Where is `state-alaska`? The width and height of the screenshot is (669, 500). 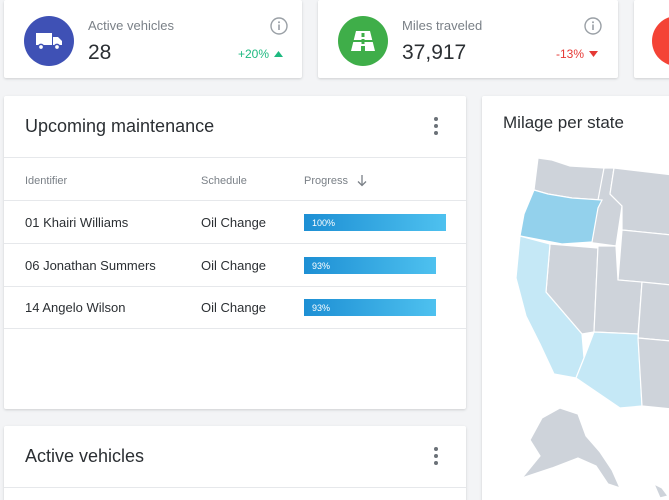
state-alaska is located at coordinates (571, 448).